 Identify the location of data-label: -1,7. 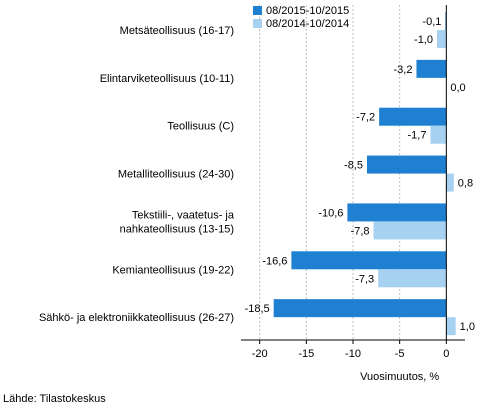
(416, 136).